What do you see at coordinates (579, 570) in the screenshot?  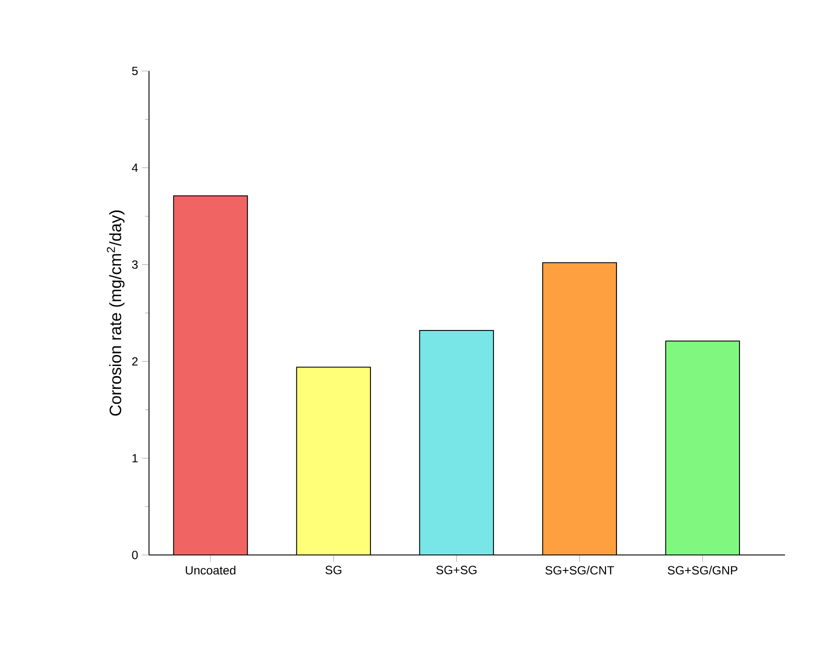 I see `x-tick-label: SG+SG/CNT` at bounding box center [579, 570].